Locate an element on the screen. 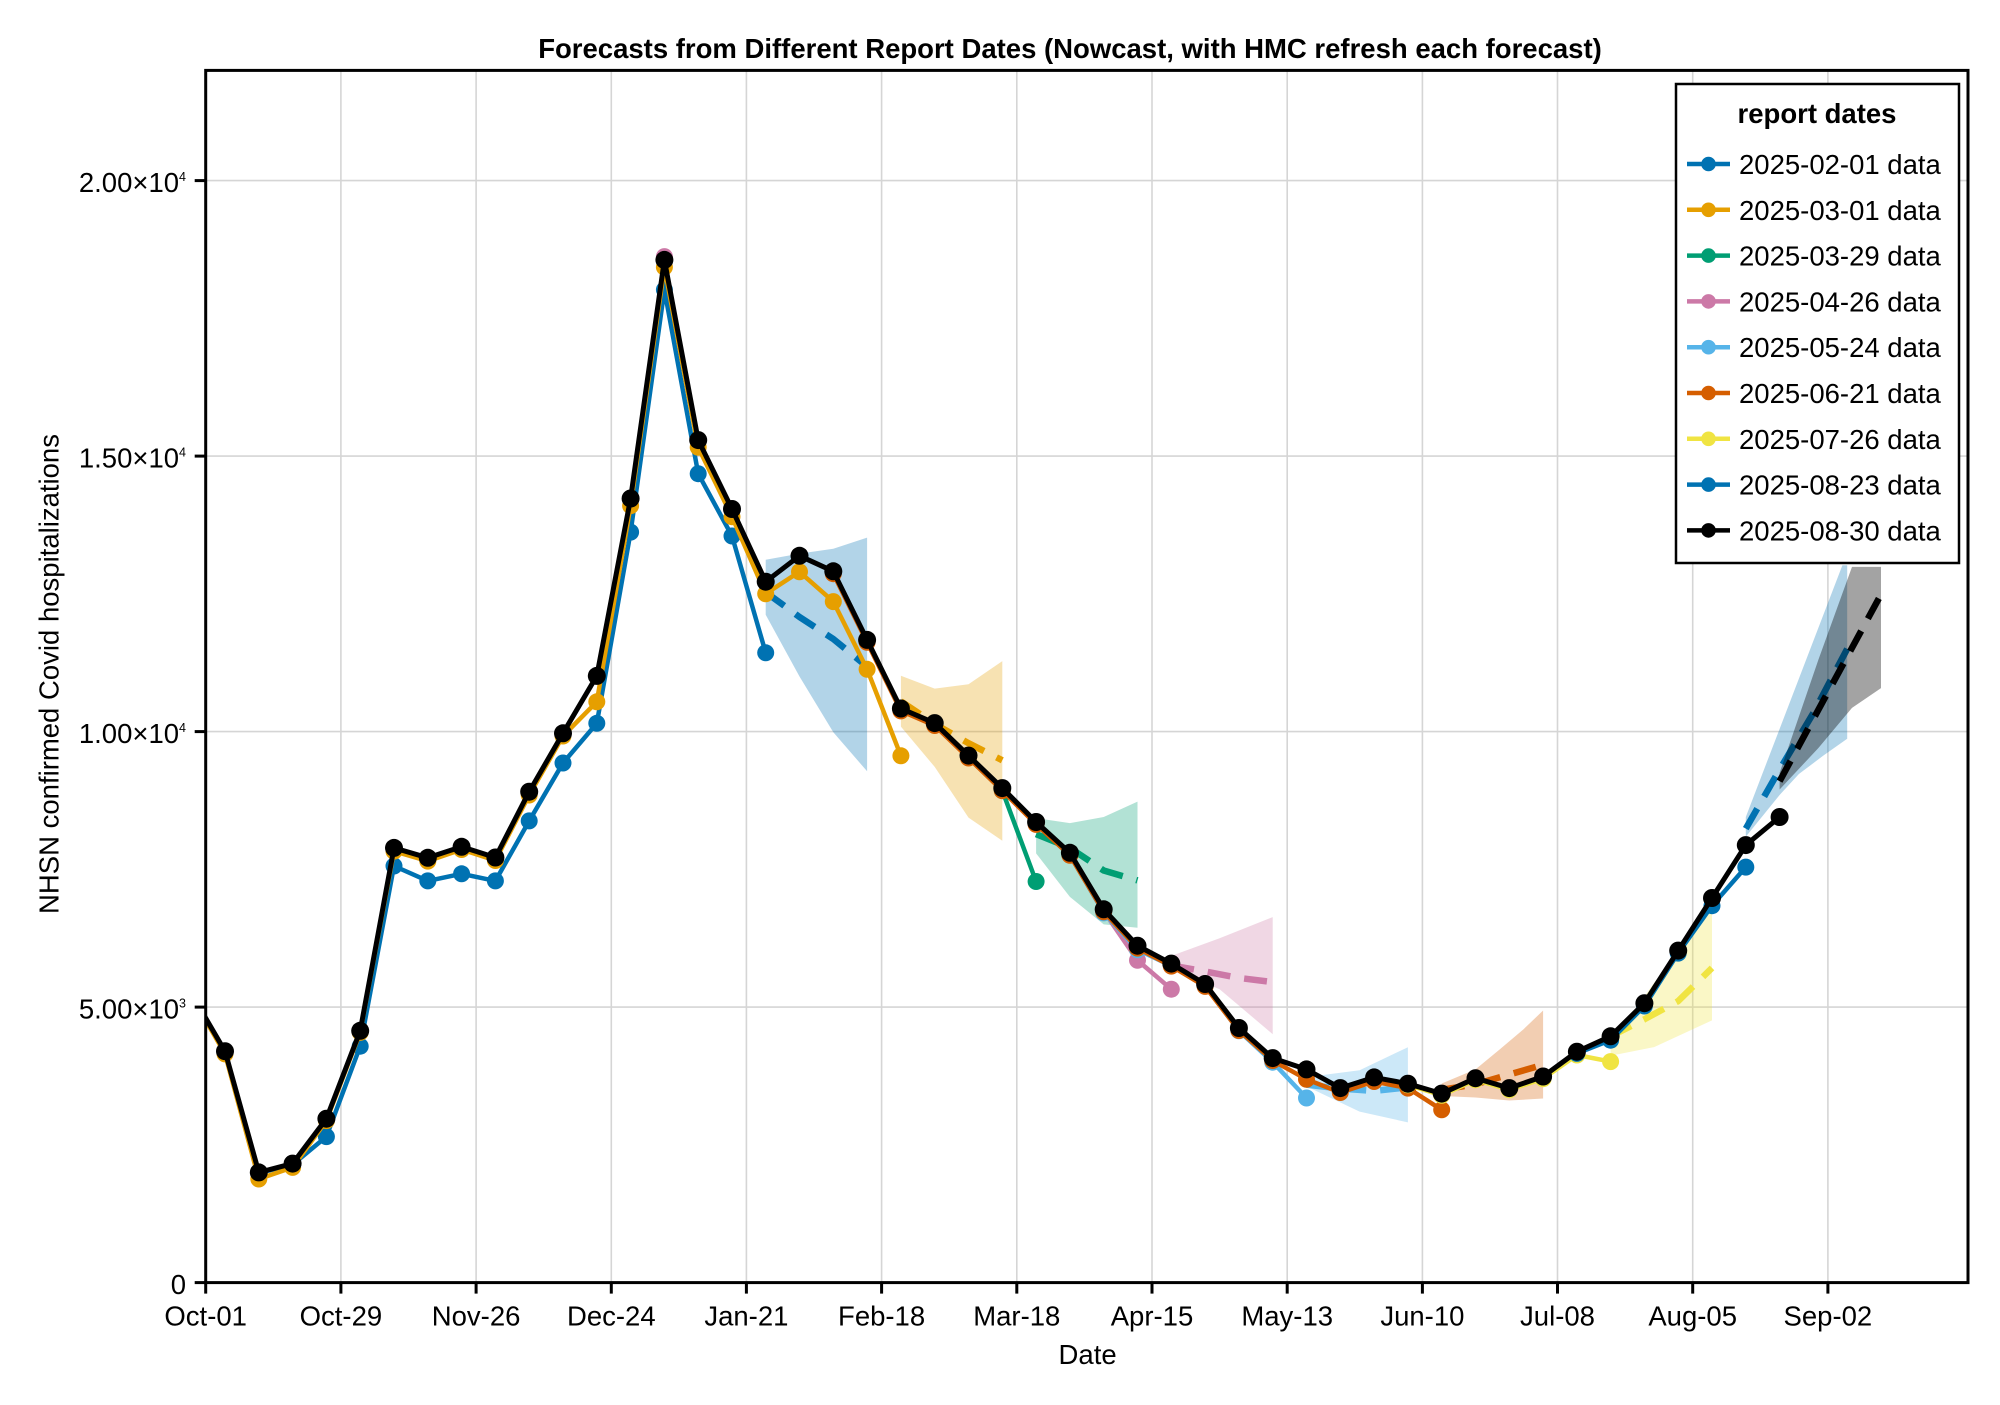 This screenshot has width=2000, height=1405. svg-text: Oct-29 is located at coordinates (341, 1316).